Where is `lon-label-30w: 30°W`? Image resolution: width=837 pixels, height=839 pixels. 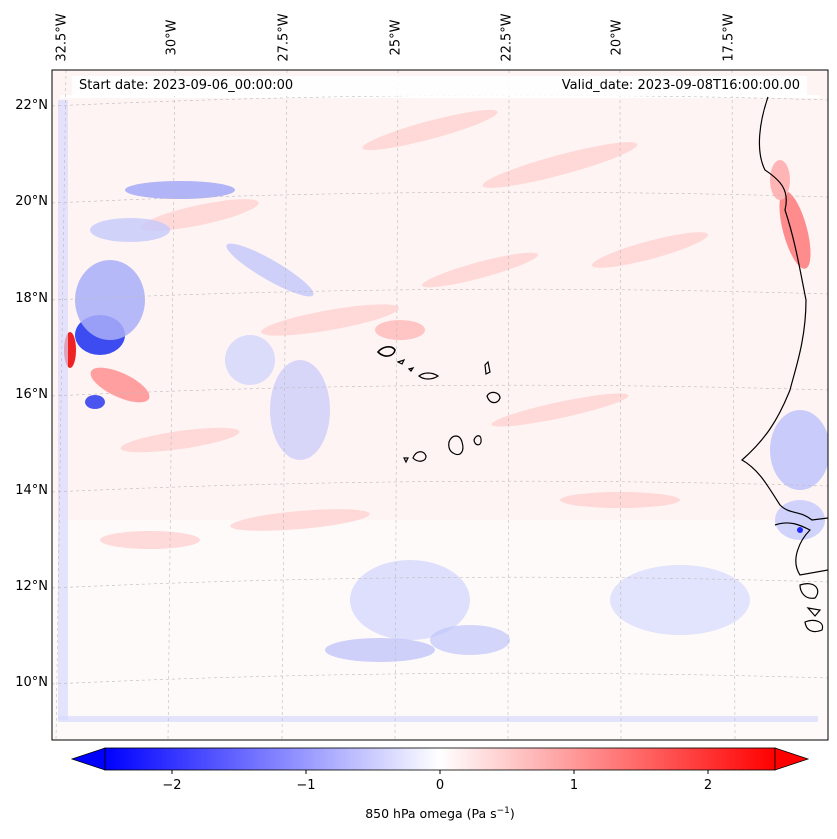
lon-label-30w: 30°W is located at coordinates (172, 37).